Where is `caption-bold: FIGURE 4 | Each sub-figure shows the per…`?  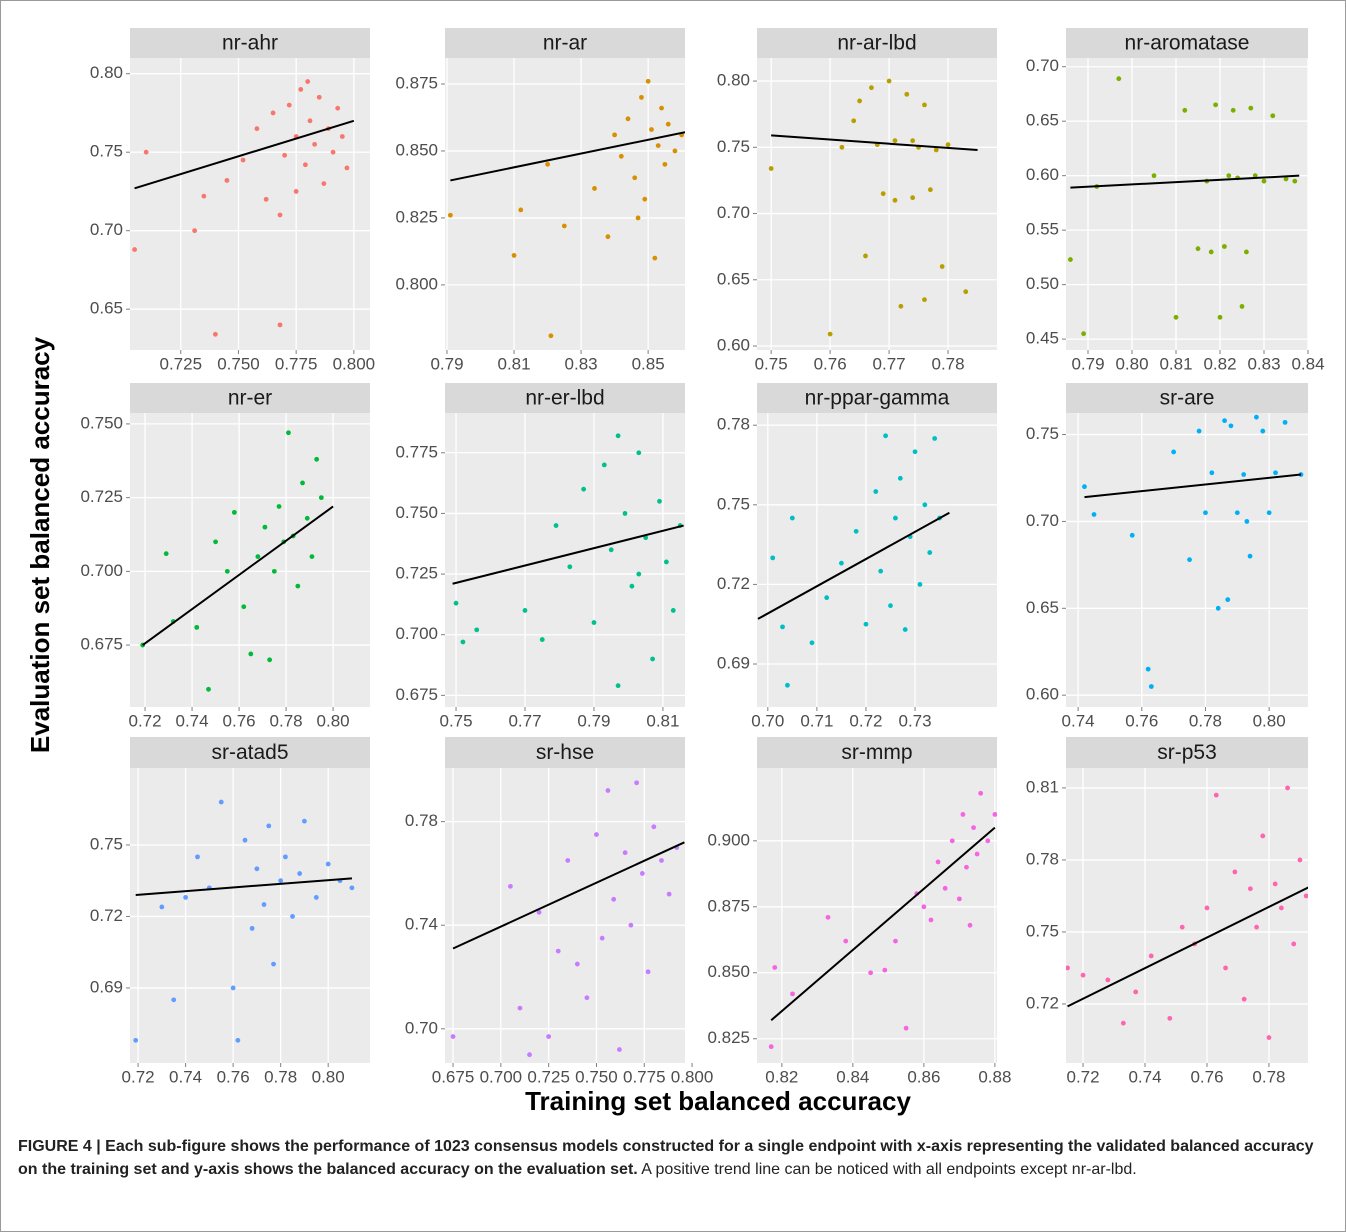 caption-bold: FIGURE 4 | Each sub-figure shows the per… is located at coordinates (666, 1158).